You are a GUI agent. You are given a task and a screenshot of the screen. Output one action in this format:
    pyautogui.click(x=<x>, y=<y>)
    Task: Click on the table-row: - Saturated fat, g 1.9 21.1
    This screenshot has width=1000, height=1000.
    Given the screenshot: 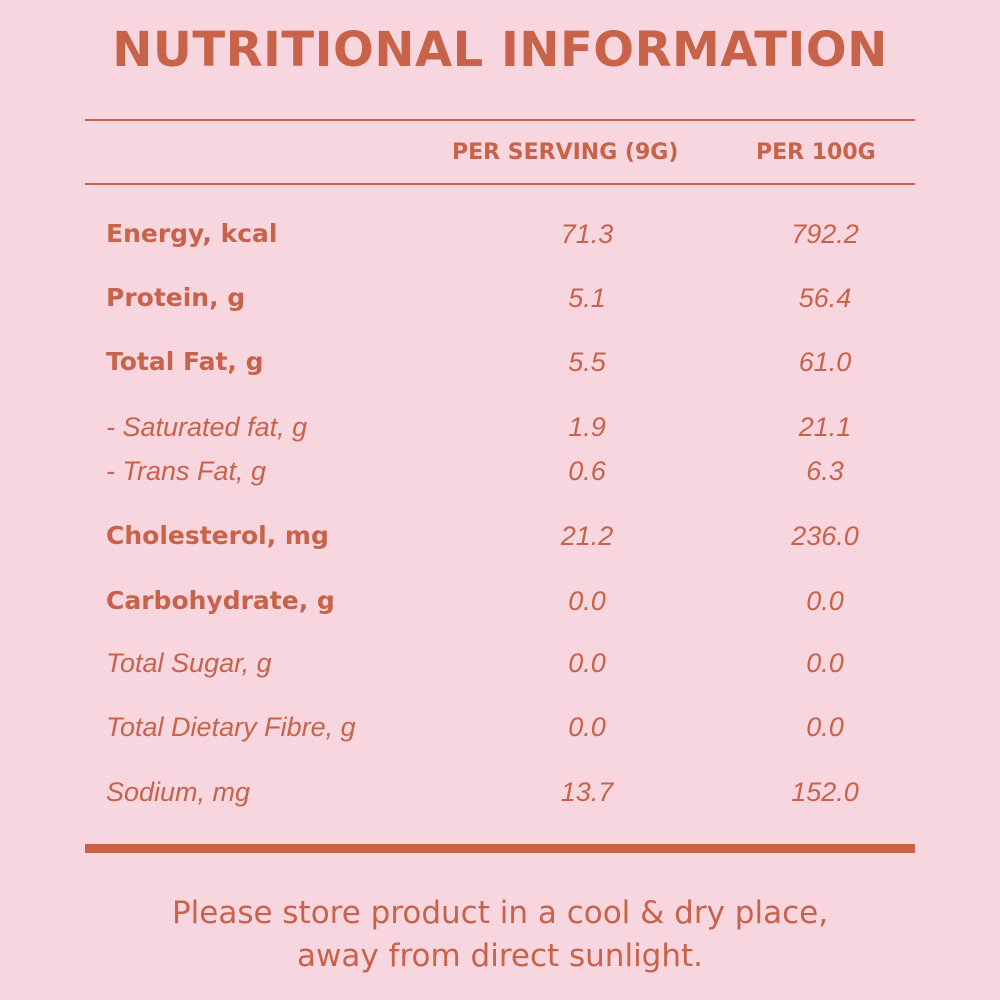 What is the action you would take?
    pyautogui.click(x=500, y=427)
    